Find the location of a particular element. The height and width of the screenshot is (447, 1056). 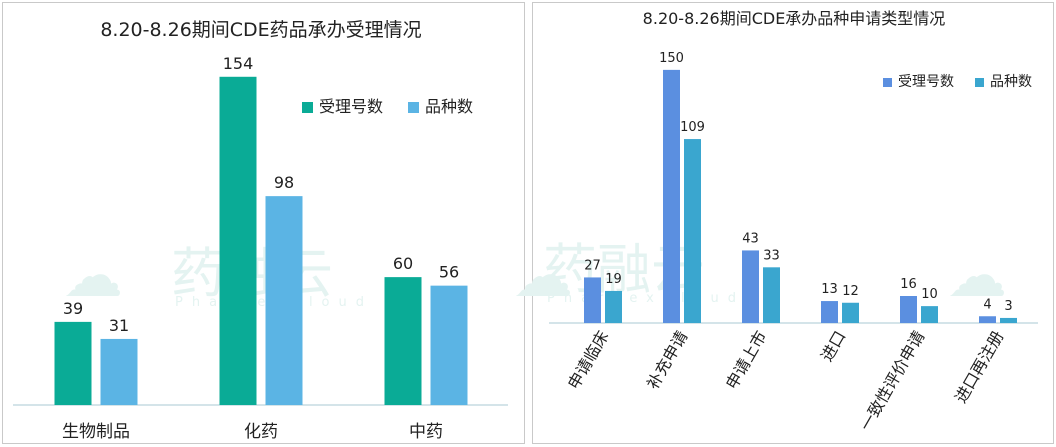

data-label: 4 is located at coordinates (987, 304).